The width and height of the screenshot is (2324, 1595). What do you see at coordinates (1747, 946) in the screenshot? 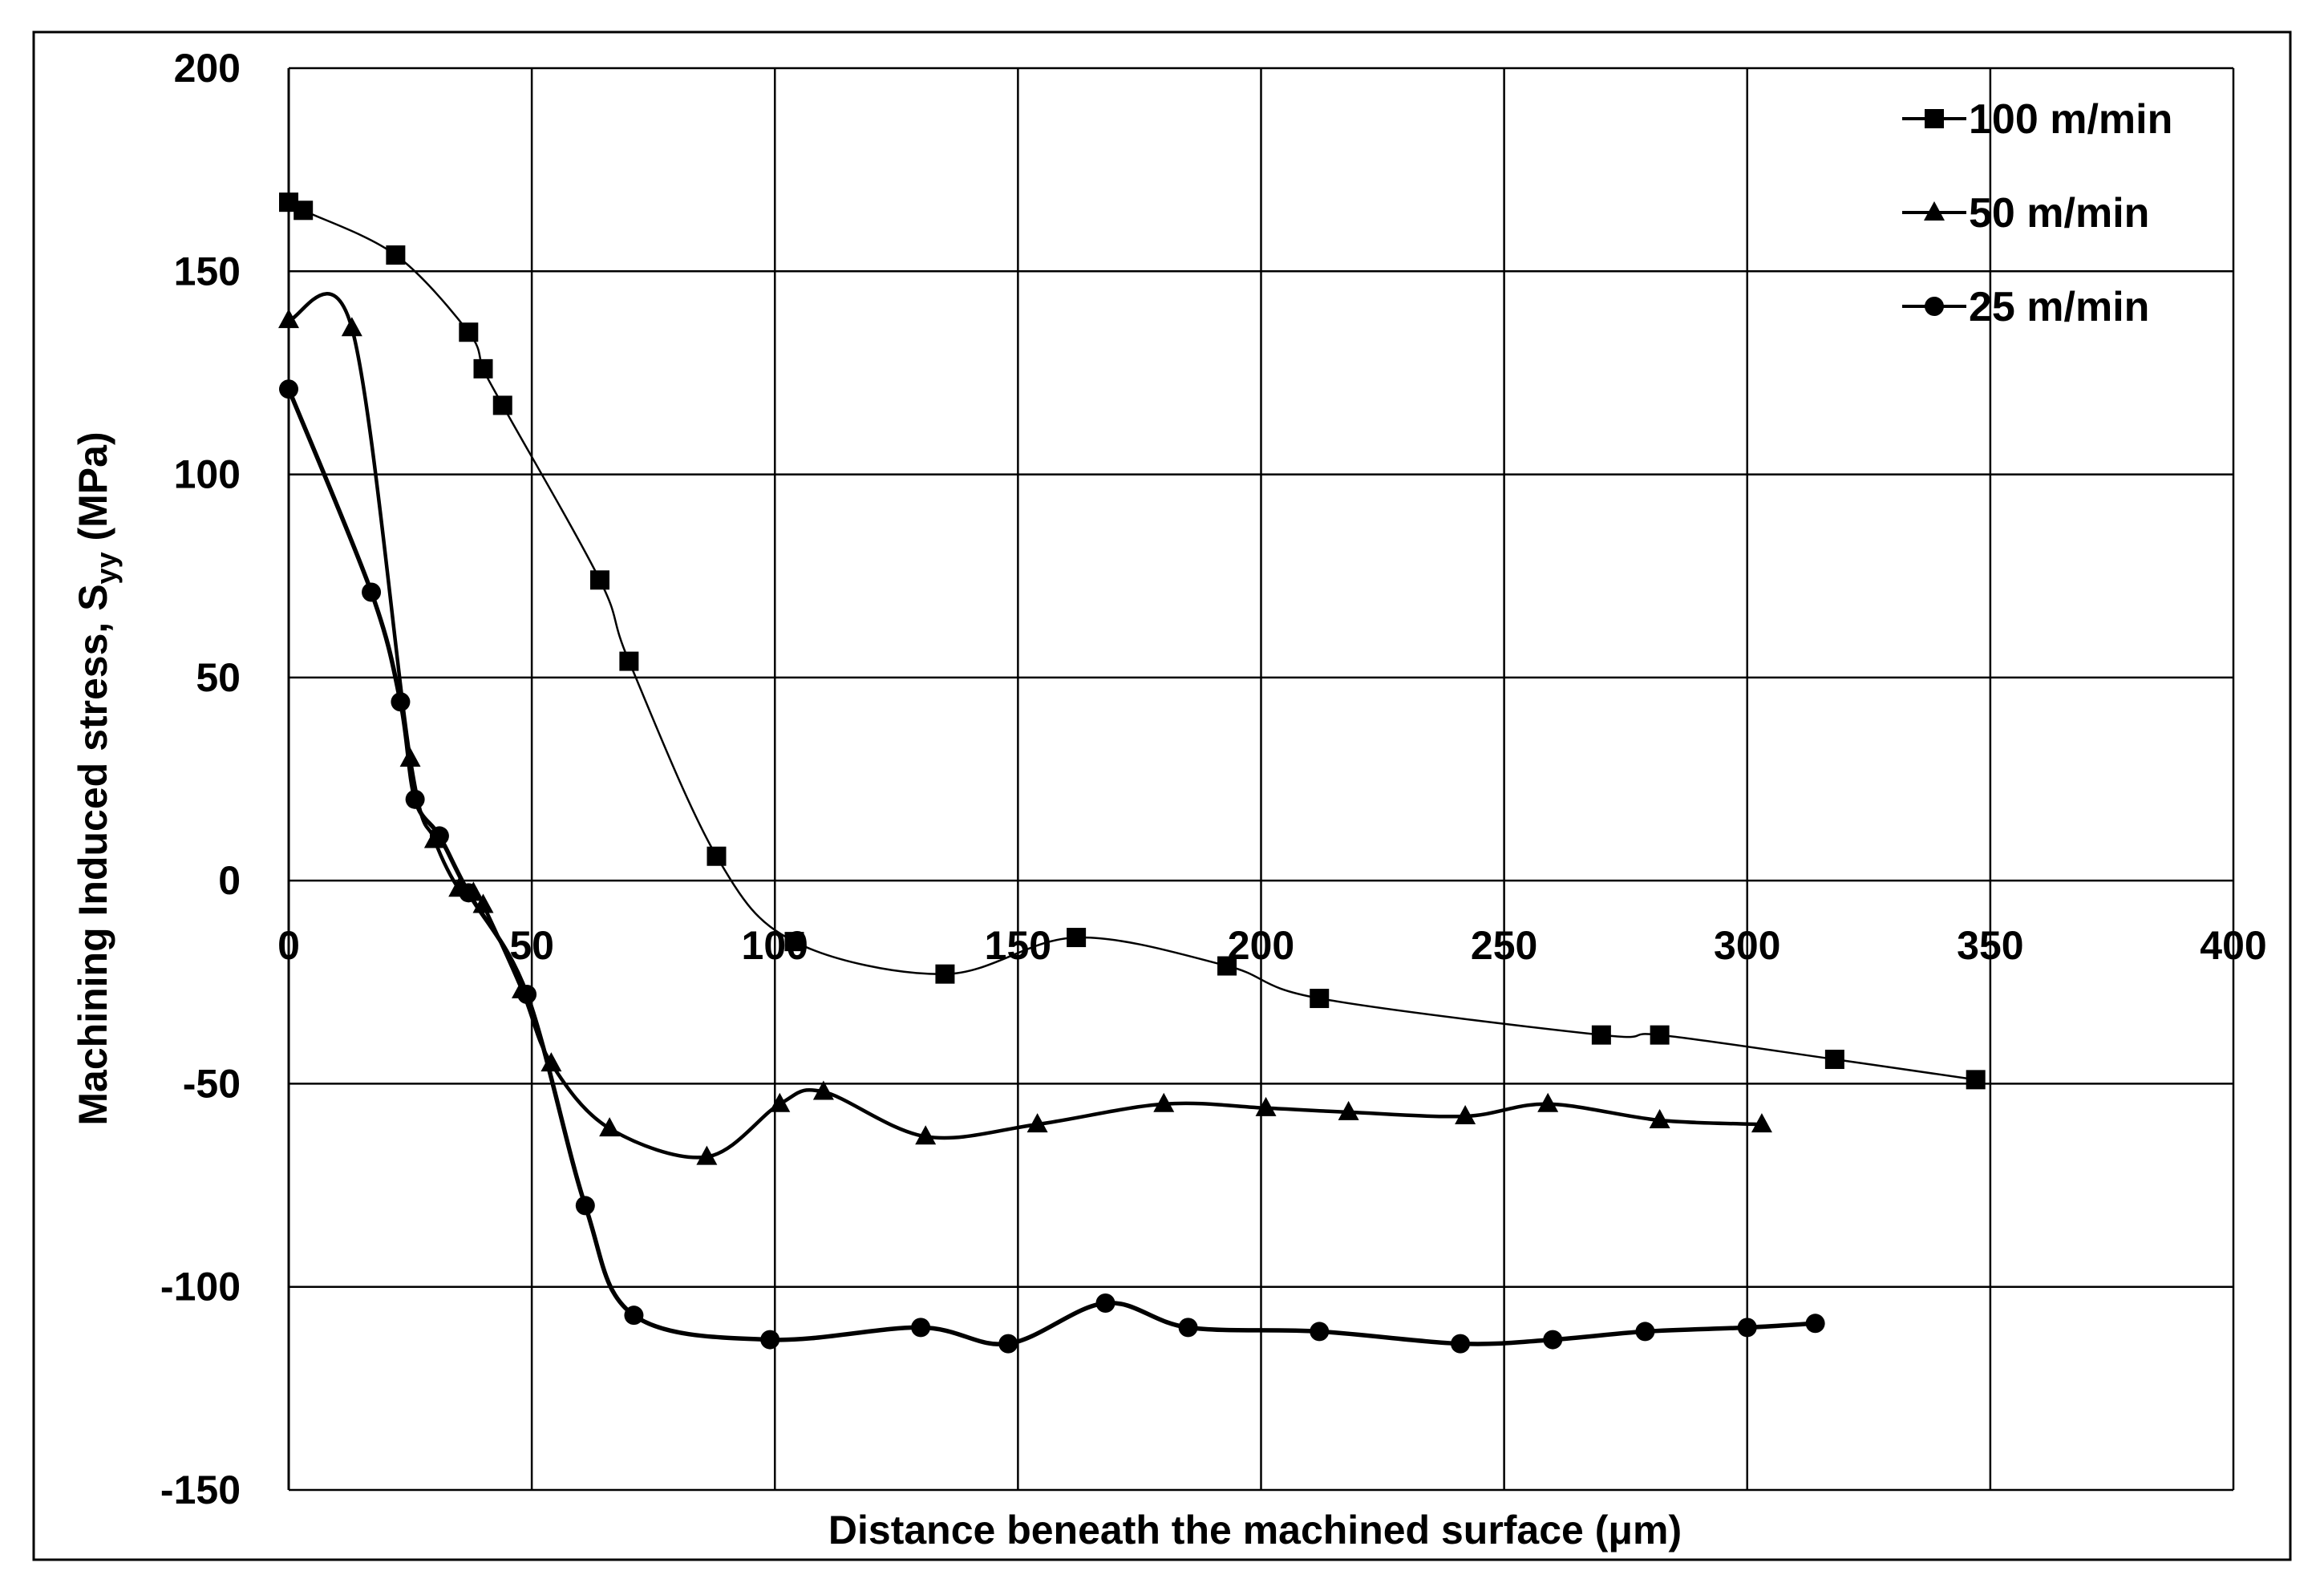
I see `x-tick-label: 300` at bounding box center [1747, 946].